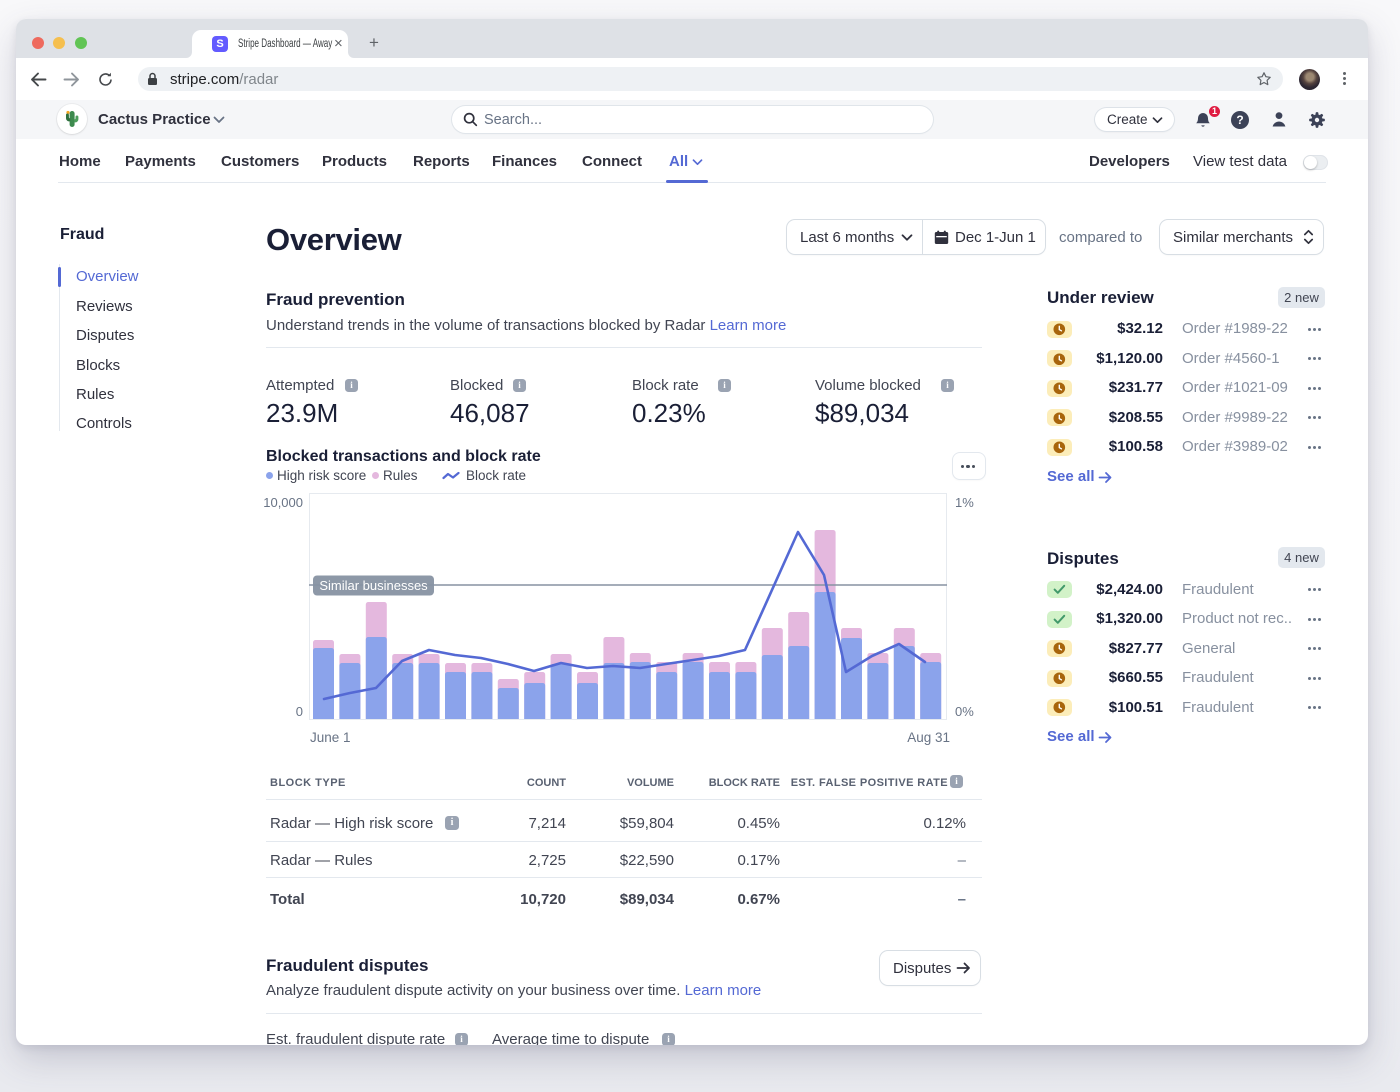  Describe the element at coordinates (373, 585) in the screenshot. I see `svg-text: Similar businesses` at that location.